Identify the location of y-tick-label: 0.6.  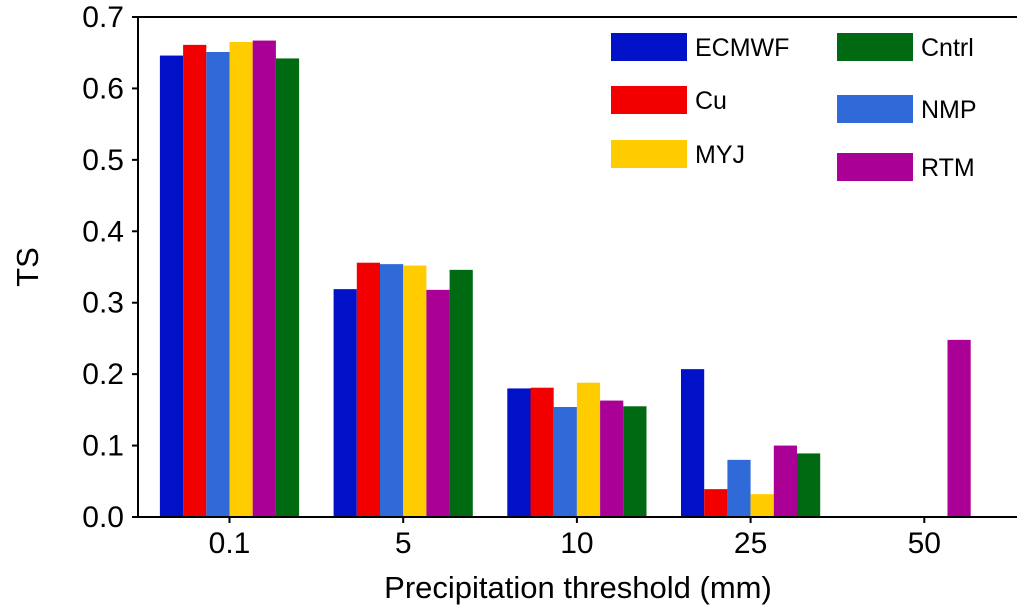
(103, 88).